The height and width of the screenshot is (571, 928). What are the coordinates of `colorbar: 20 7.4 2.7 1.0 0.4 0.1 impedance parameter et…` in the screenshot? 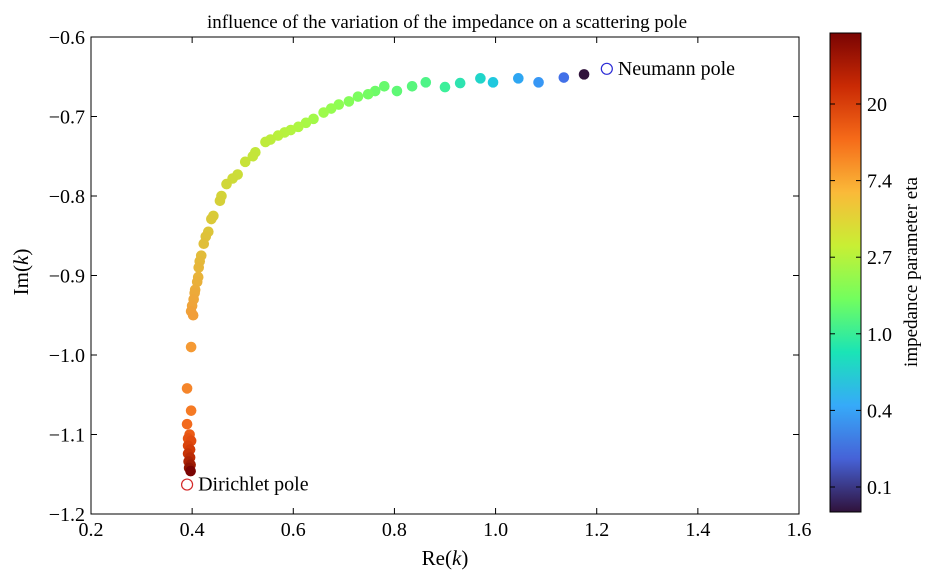 It's located at (875, 272).